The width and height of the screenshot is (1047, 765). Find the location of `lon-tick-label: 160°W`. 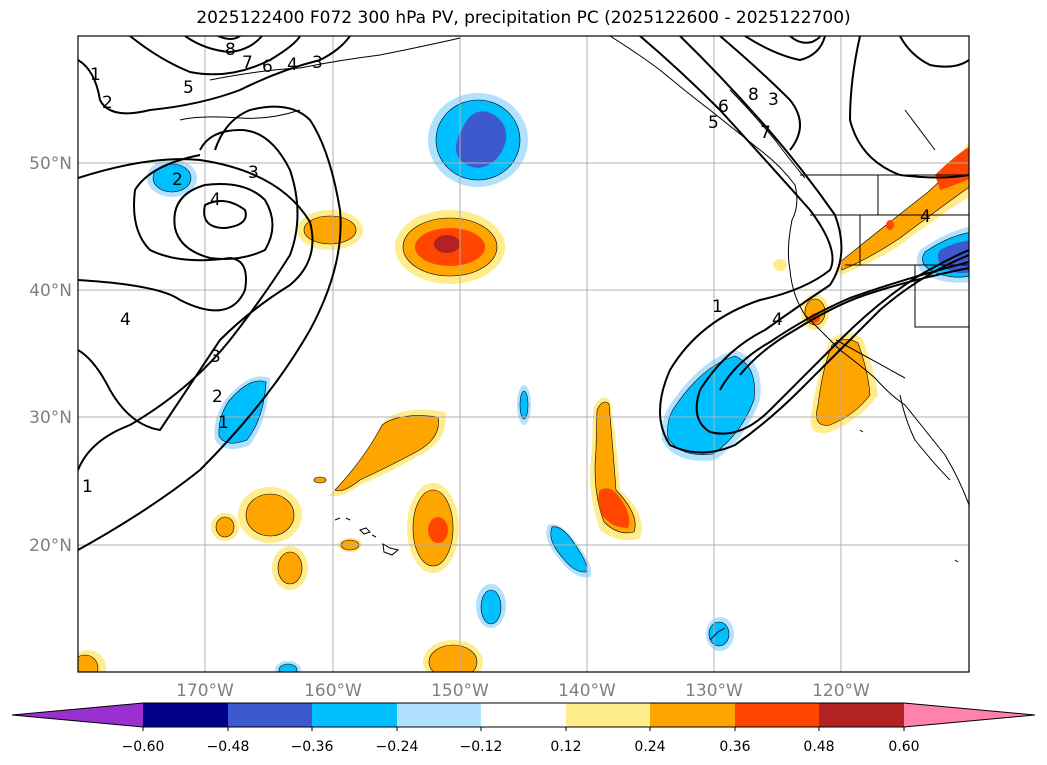

lon-tick-label: 160°W is located at coordinates (333, 691).